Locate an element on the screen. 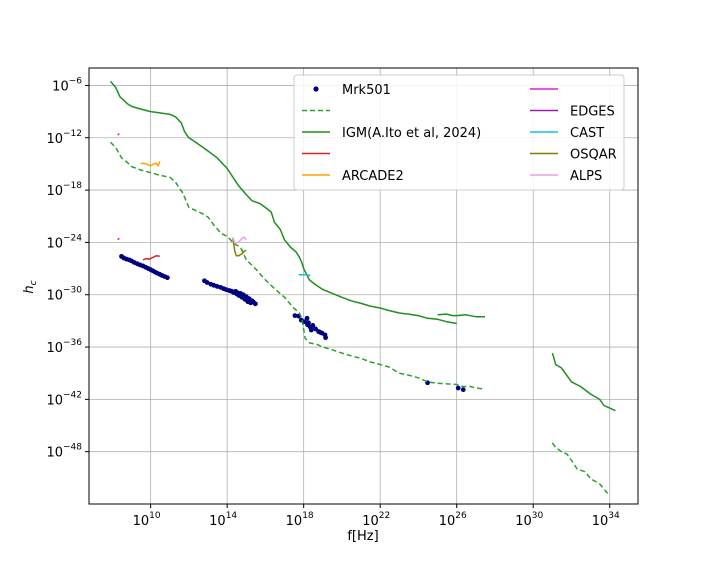  y-tick-label: 10−24 is located at coordinates (64, 242).